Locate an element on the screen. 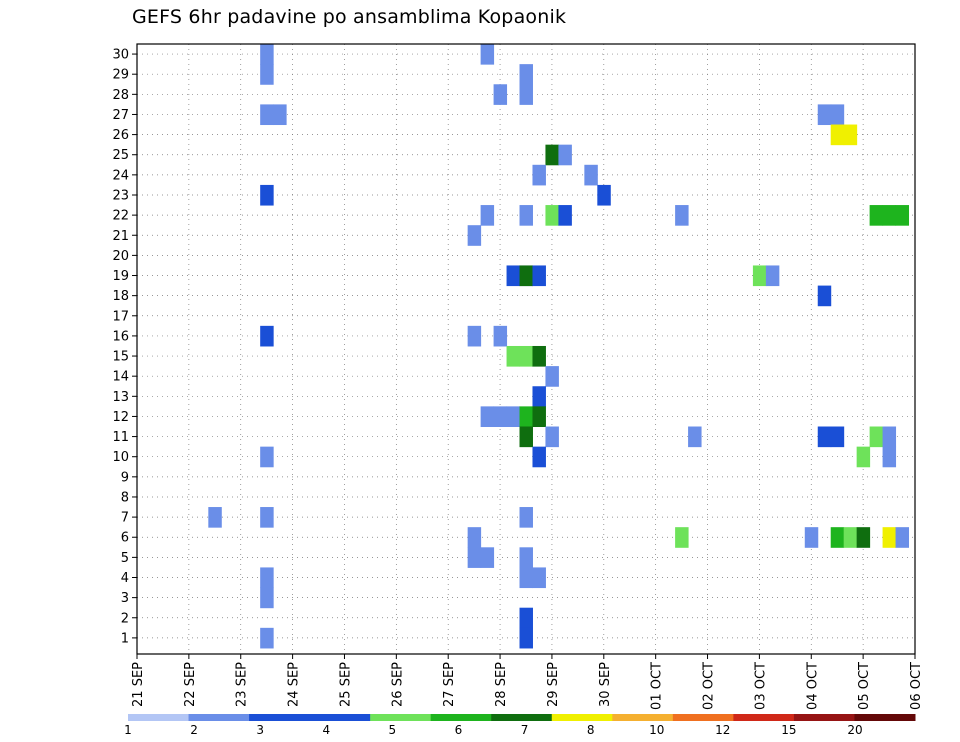  legend-label: 8 is located at coordinates (591, 730).